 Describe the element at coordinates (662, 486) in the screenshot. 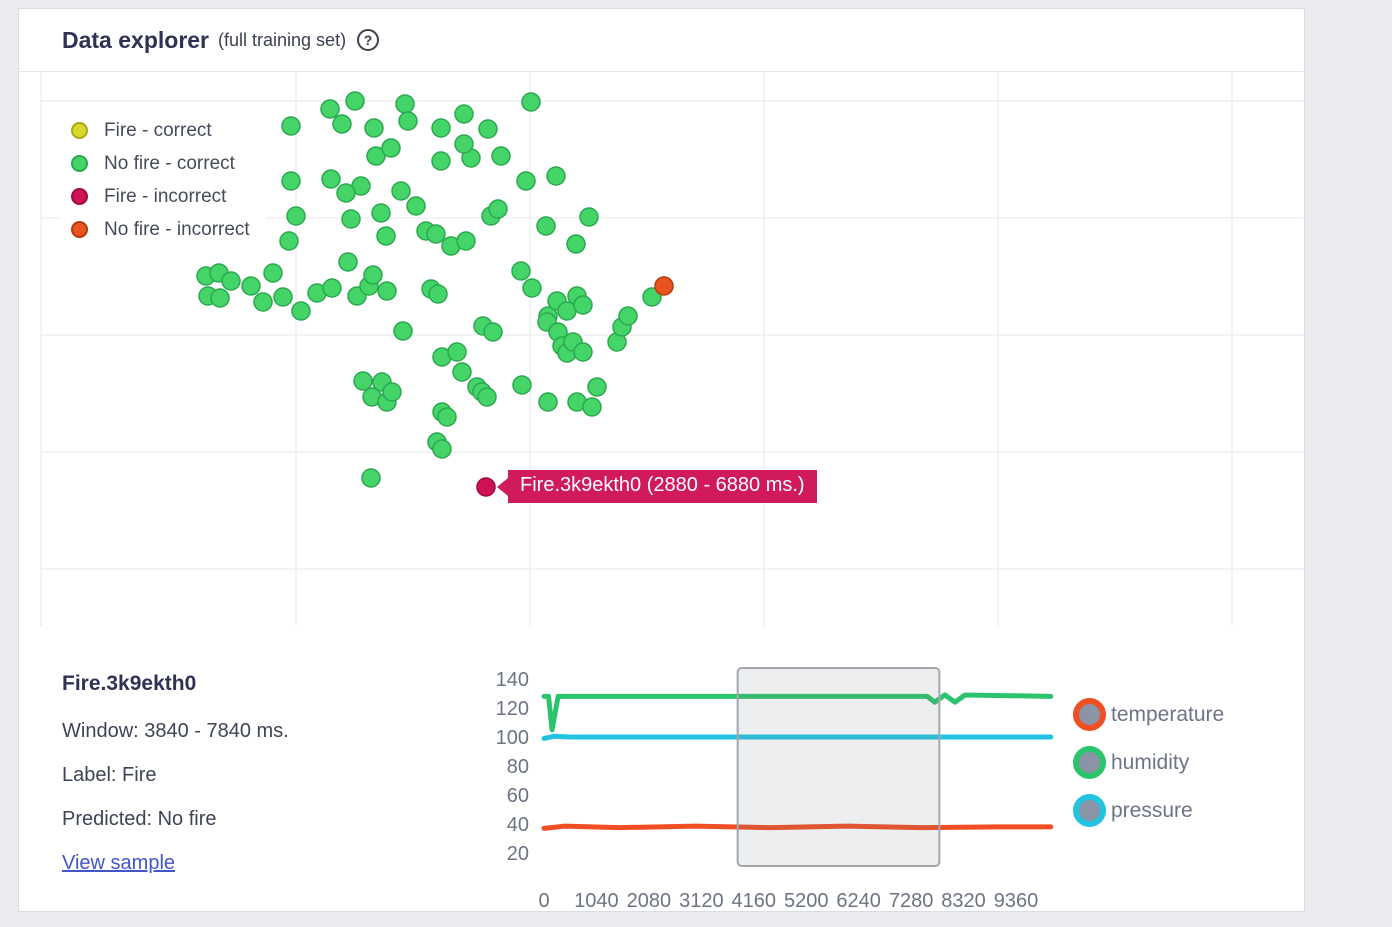

I see `point-tooltip: Fire.3k9ekth0 (2880 - 6880 ms.)` at that location.